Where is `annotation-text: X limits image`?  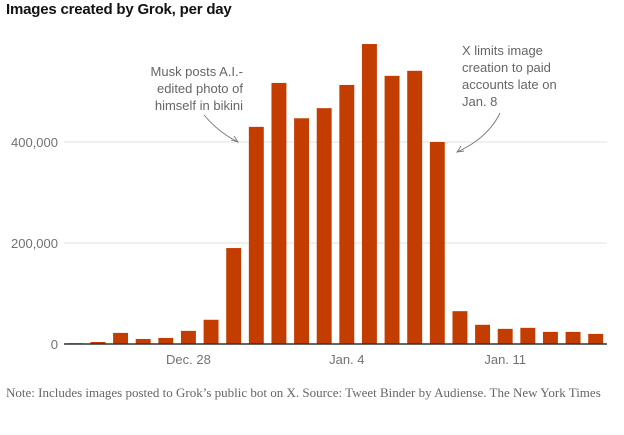
annotation-text: X limits image is located at coordinates (502, 50).